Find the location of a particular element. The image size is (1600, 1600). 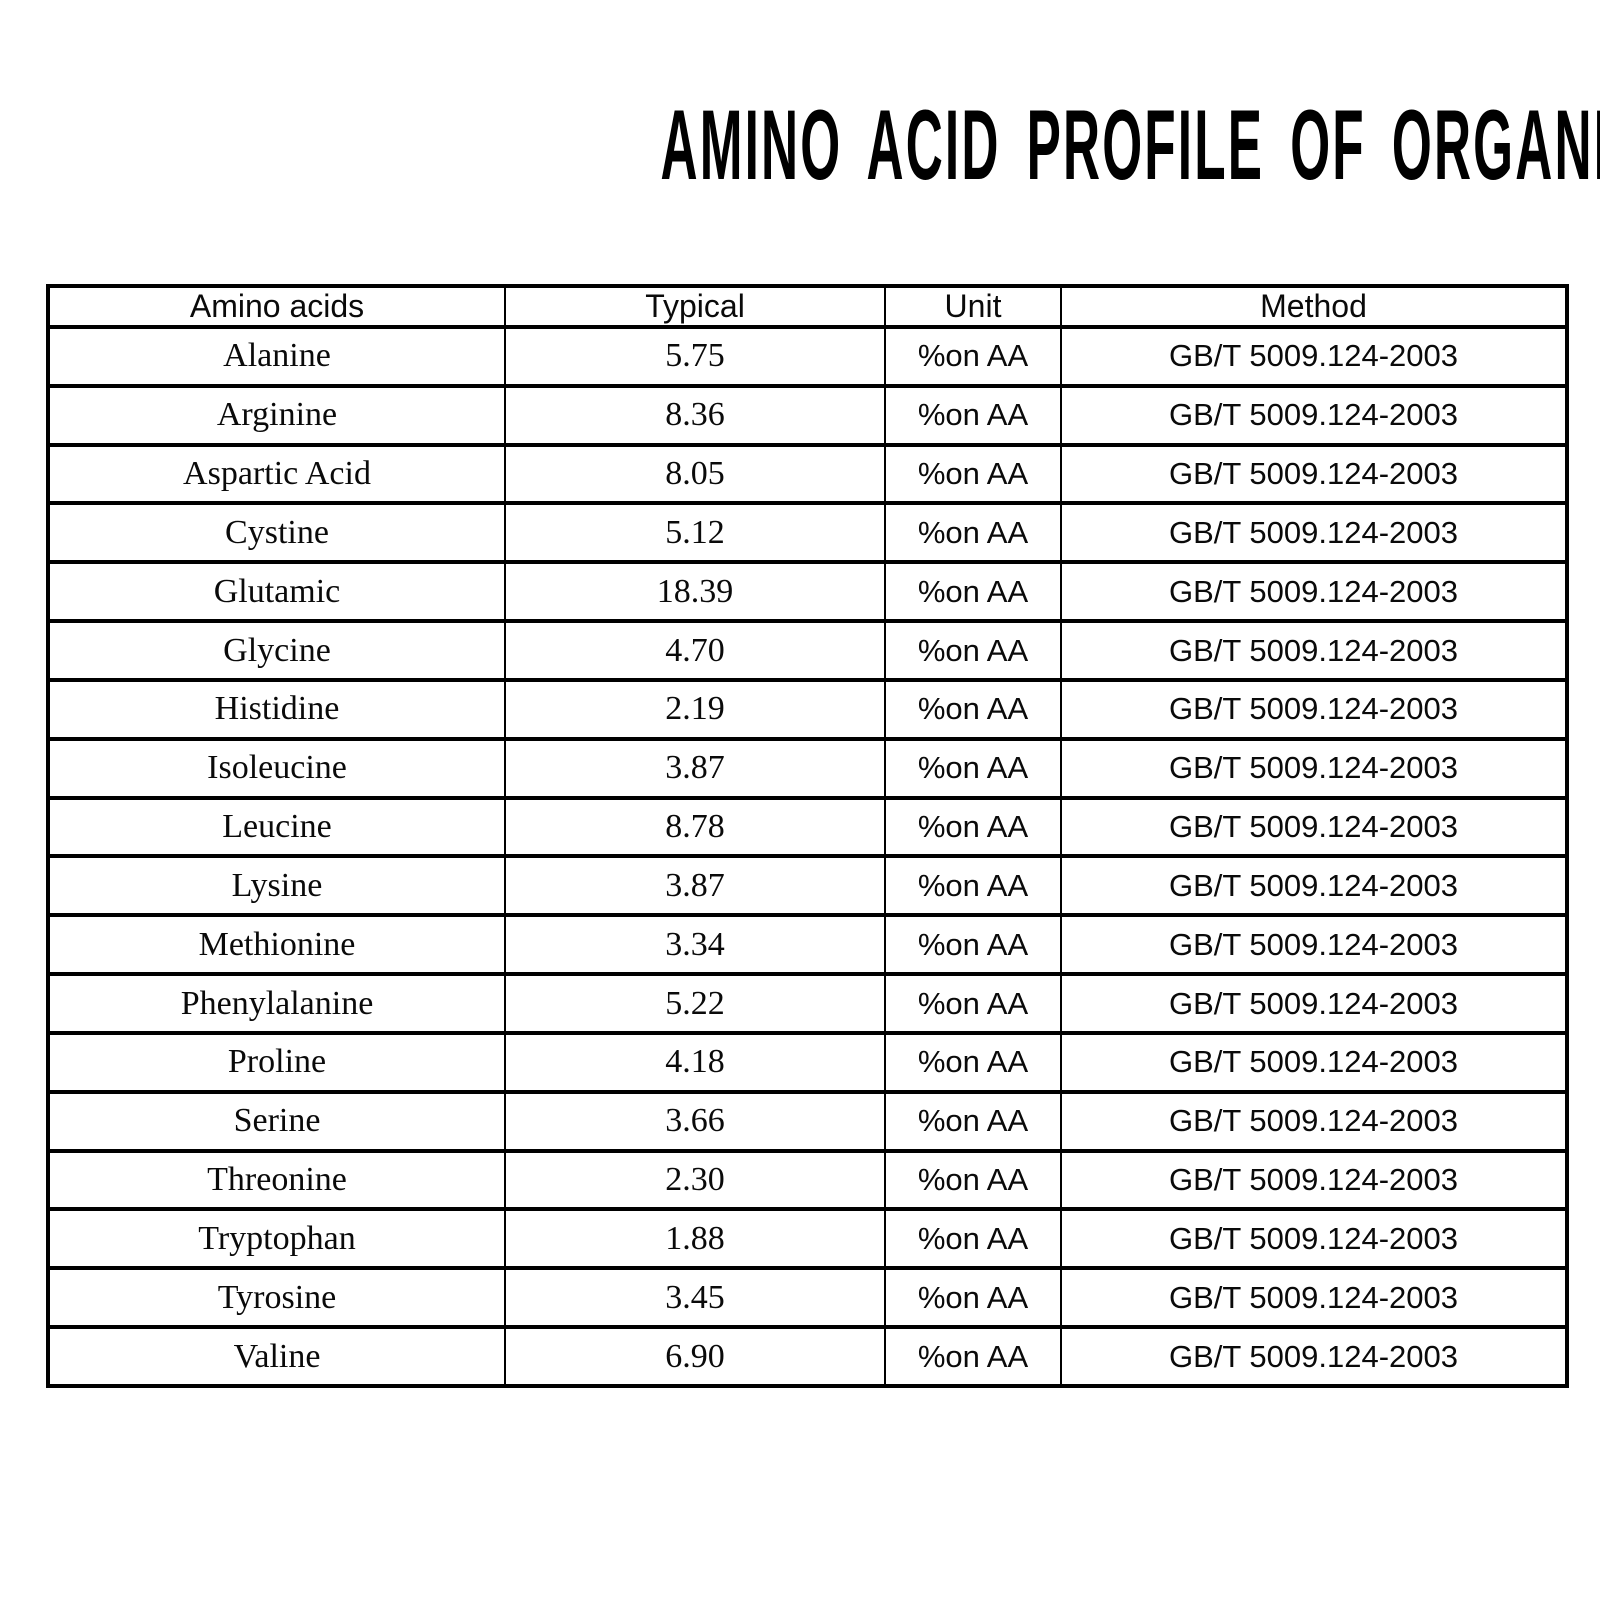

table-row: Cystine 5.12 %on AA GB/T 5009.124-2003 is located at coordinates (807, 533).